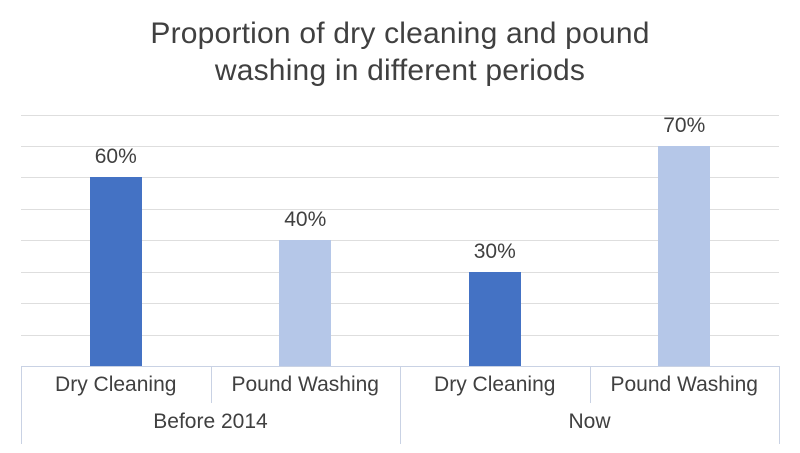 Image resolution: width=800 pixels, height=453 pixels. Describe the element at coordinates (21, 405) in the screenshot. I see `axis-left-border` at that location.